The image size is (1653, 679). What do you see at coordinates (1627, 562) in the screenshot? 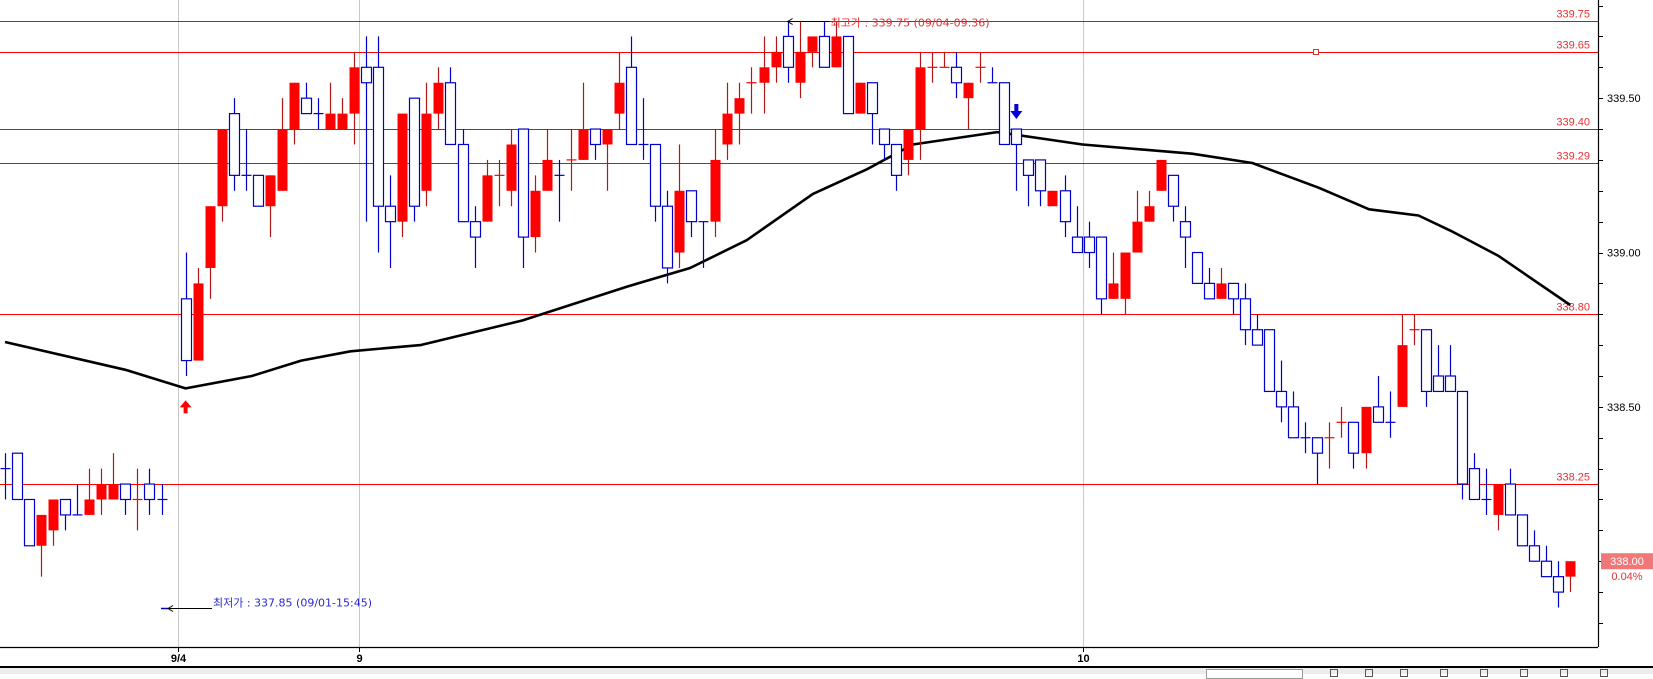
I see `current-price-label: 338.00` at bounding box center [1627, 562].